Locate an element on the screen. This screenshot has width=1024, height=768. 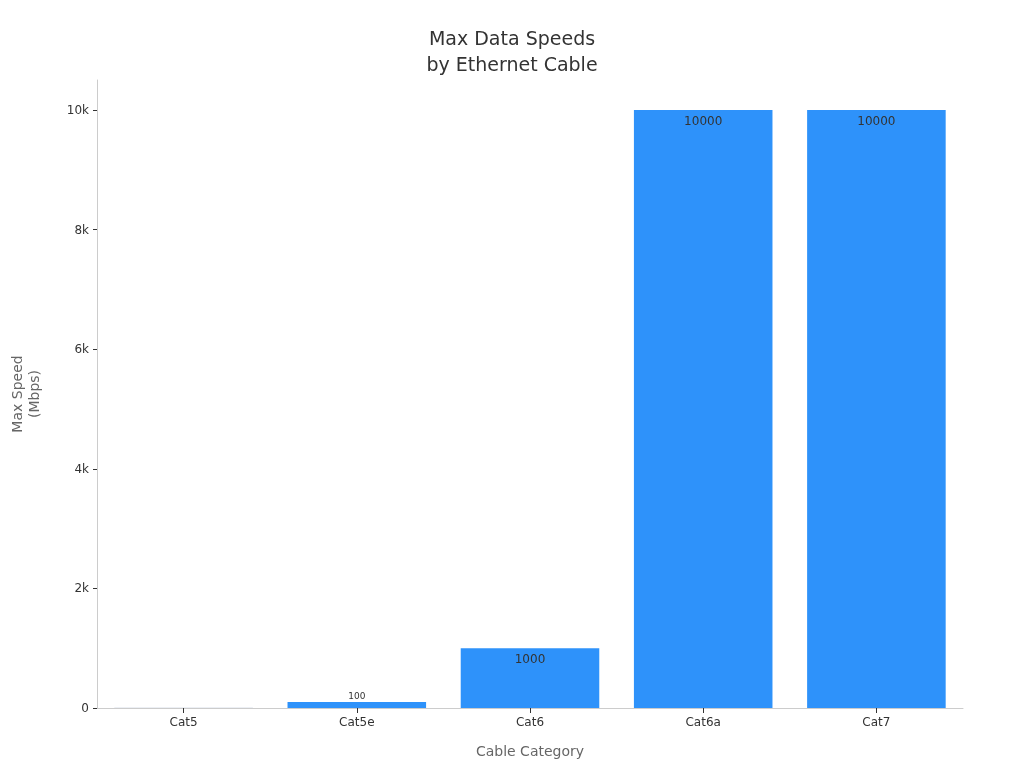
x-tick-label: Cat5e is located at coordinates (357, 722).